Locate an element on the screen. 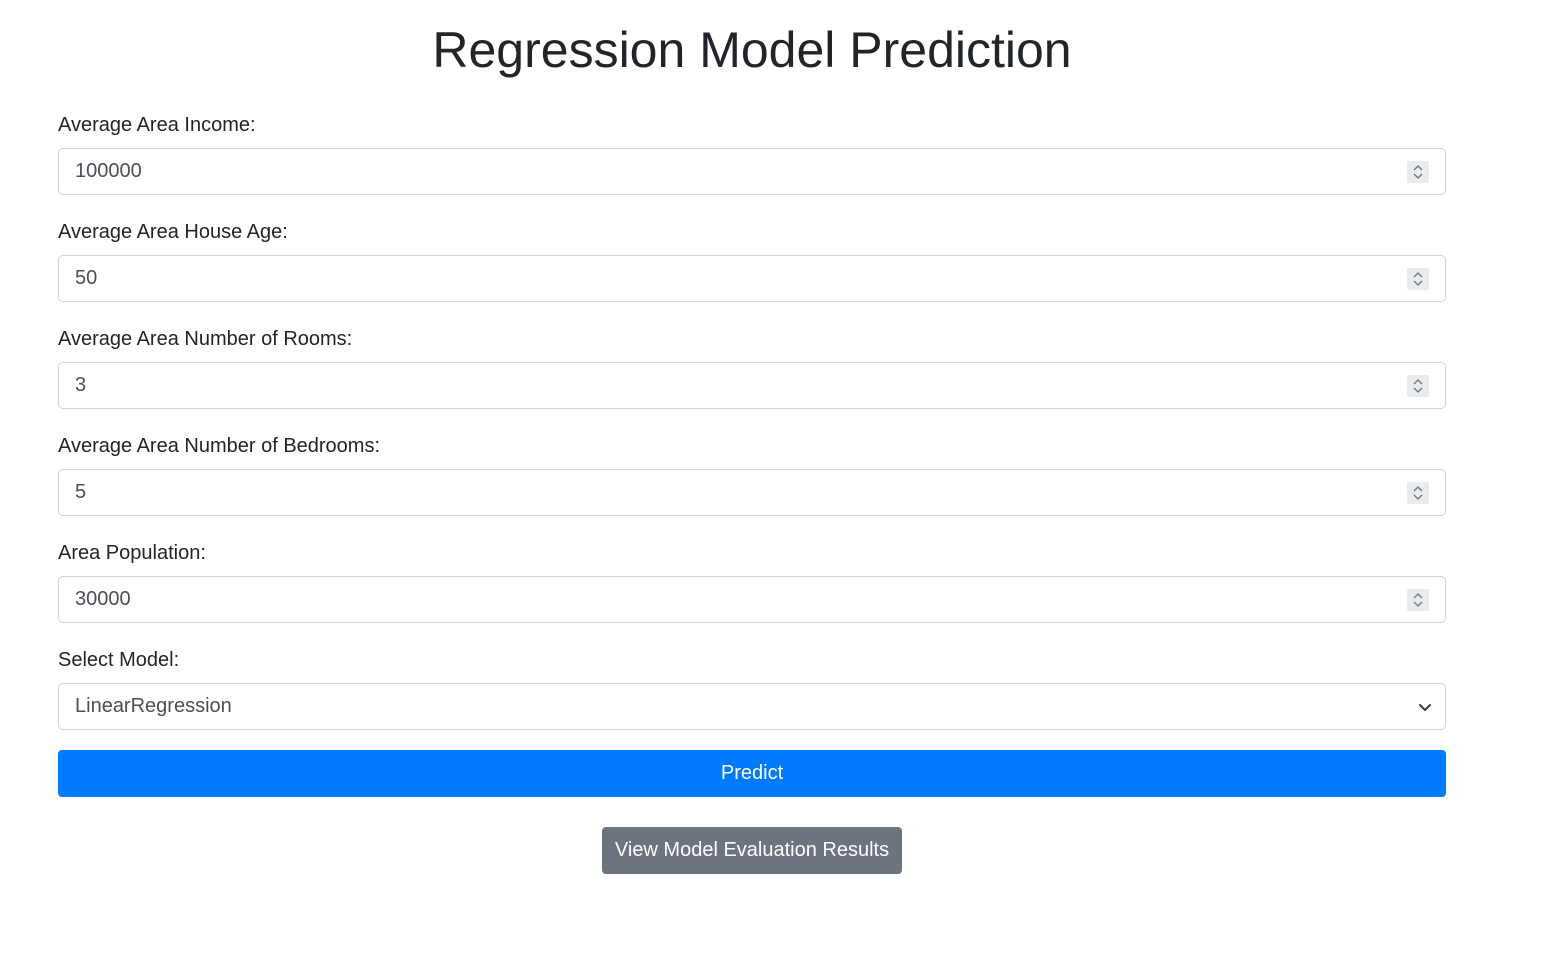 This screenshot has height=975, width=1541. population-label: Area Population: is located at coordinates (132, 553).